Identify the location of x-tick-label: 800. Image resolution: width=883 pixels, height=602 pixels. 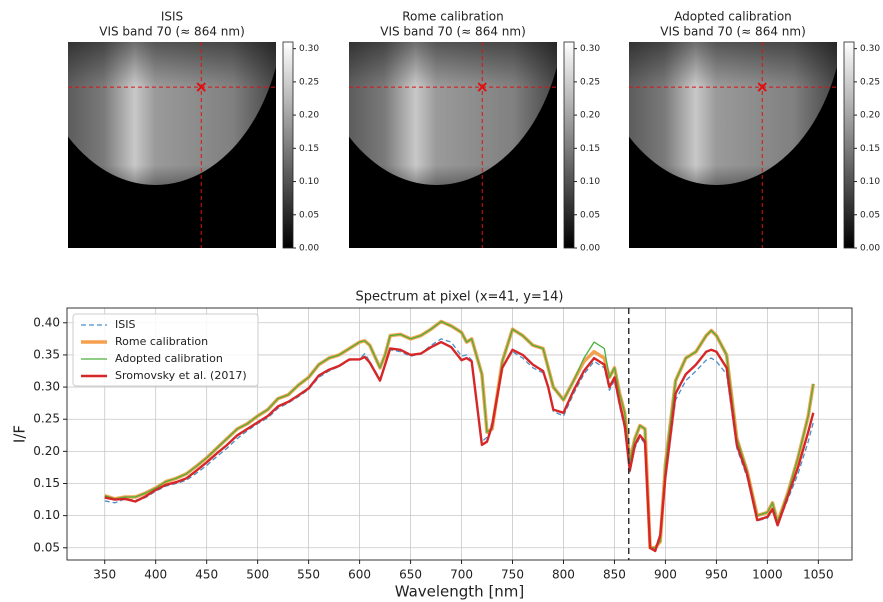
(563, 575).